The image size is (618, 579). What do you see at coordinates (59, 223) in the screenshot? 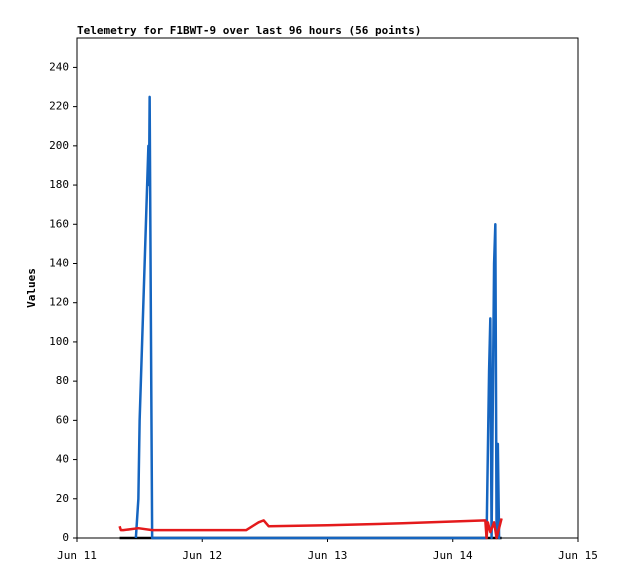
I see `y-tick-label: 160` at bounding box center [59, 223].